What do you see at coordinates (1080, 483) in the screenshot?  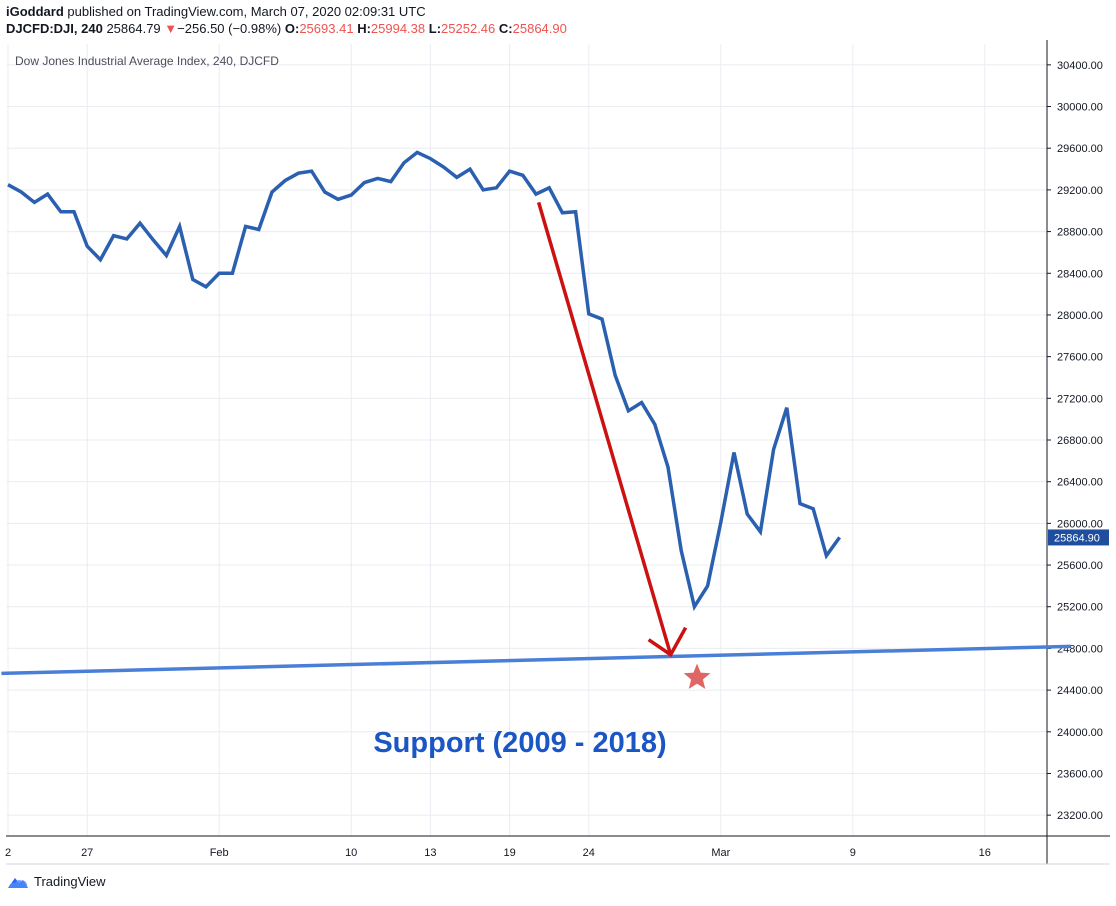 I see `y-tick-label: 26400.00` at bounding box center [1080, 483].